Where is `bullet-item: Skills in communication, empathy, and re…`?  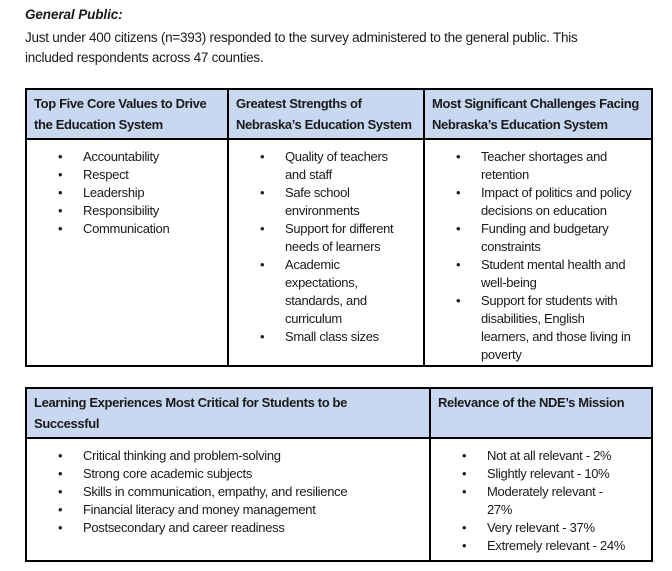
bullet-item: Skills in communication, empathy, and re… is located at coordinates (227, 492).